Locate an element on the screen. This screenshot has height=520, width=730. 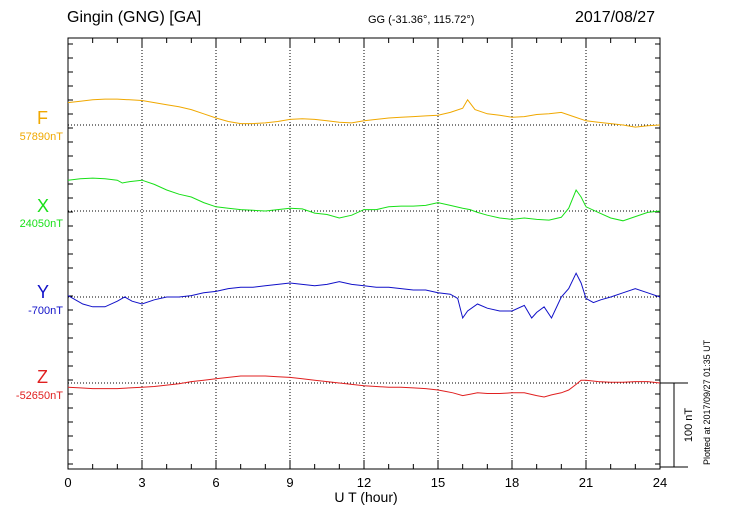
baseline-label-Y: -700nT is located at coordinates (45, 311).